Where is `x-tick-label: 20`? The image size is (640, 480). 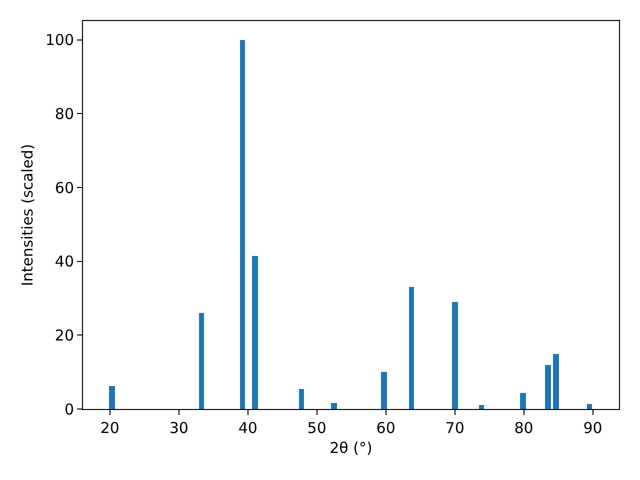
x-tick-label: 20 is located at coordinates (110, 428).